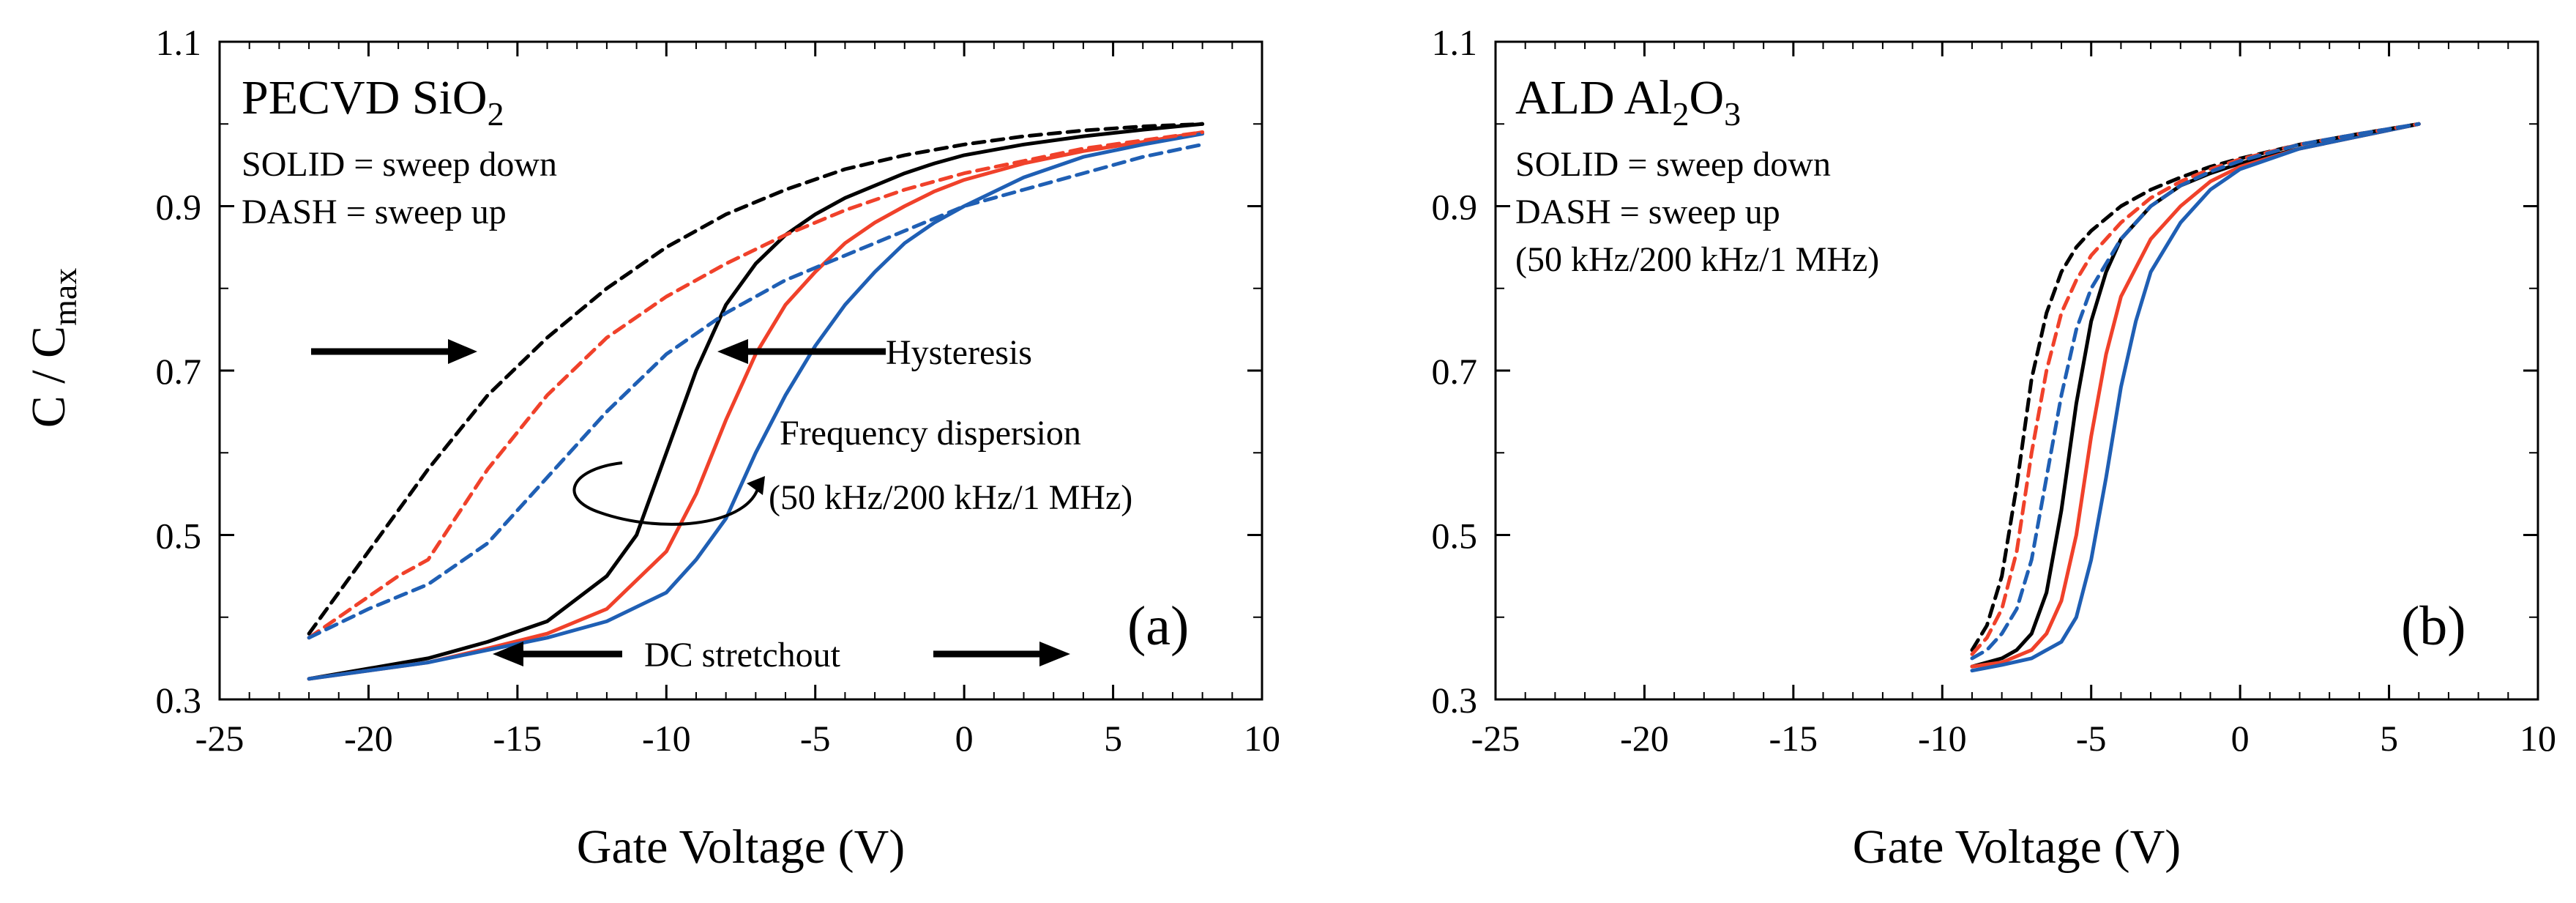 This screenshot has width=2576, height=903. What do you see at coordinates (668, 493) in the screenshot?
I see `frequency-loop-arrow` at bounding box center [668, 493].